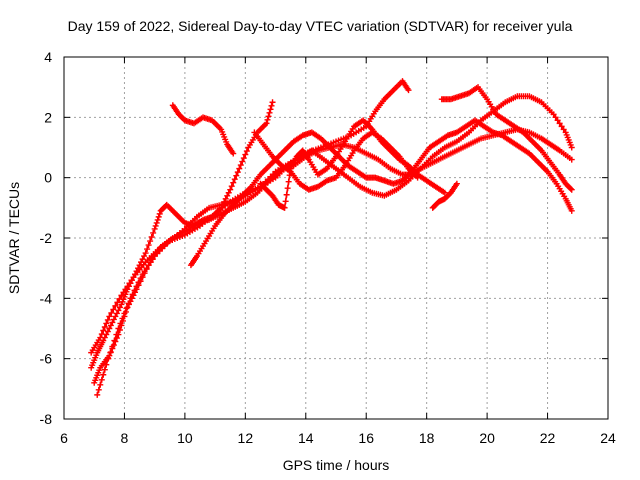 The width and height of the screenshot is (640, 480). What do you see at coordinates (48, 117) in the screenshot?
I see `y-tick-label: 2` at bounding box center [48, 117].